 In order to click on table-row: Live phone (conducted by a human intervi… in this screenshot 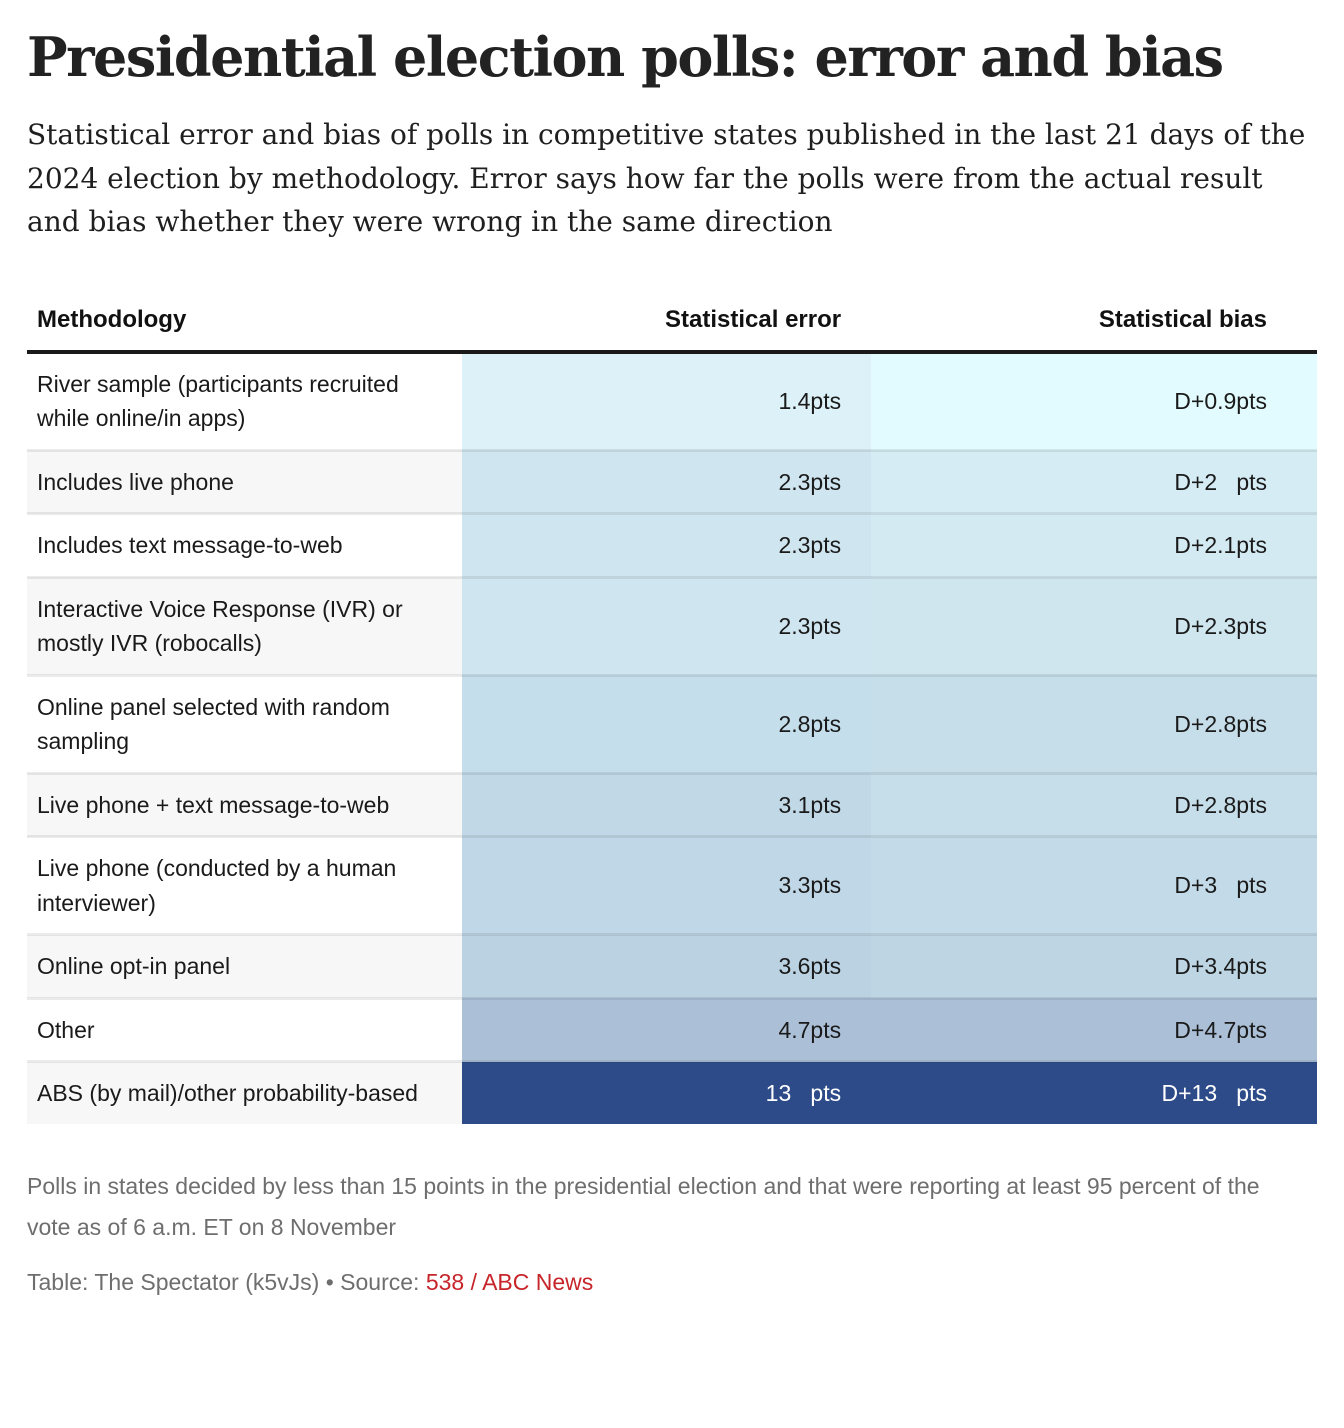, I will do `click(672, 885)`.